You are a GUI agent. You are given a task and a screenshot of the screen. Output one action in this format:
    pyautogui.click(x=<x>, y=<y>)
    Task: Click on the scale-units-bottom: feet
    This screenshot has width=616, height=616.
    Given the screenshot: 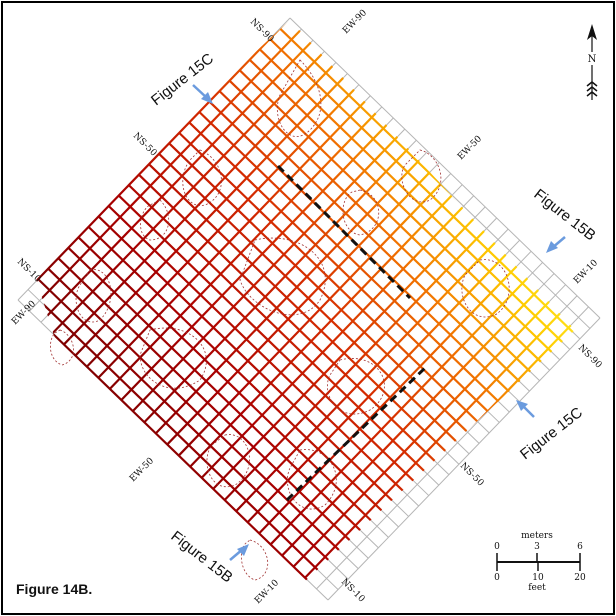 What is the action you would take?
    pyautogui.click(x=537, y=588)
    